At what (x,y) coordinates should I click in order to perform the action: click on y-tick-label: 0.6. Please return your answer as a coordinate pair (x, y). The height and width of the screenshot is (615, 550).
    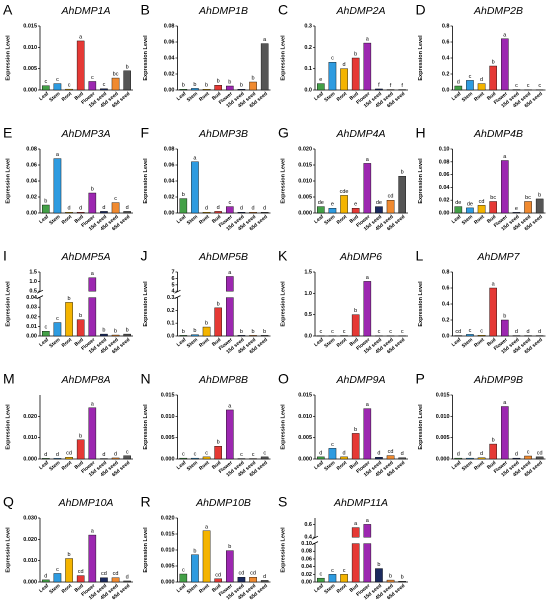
    Looking at the image, I should click on (446, 42).